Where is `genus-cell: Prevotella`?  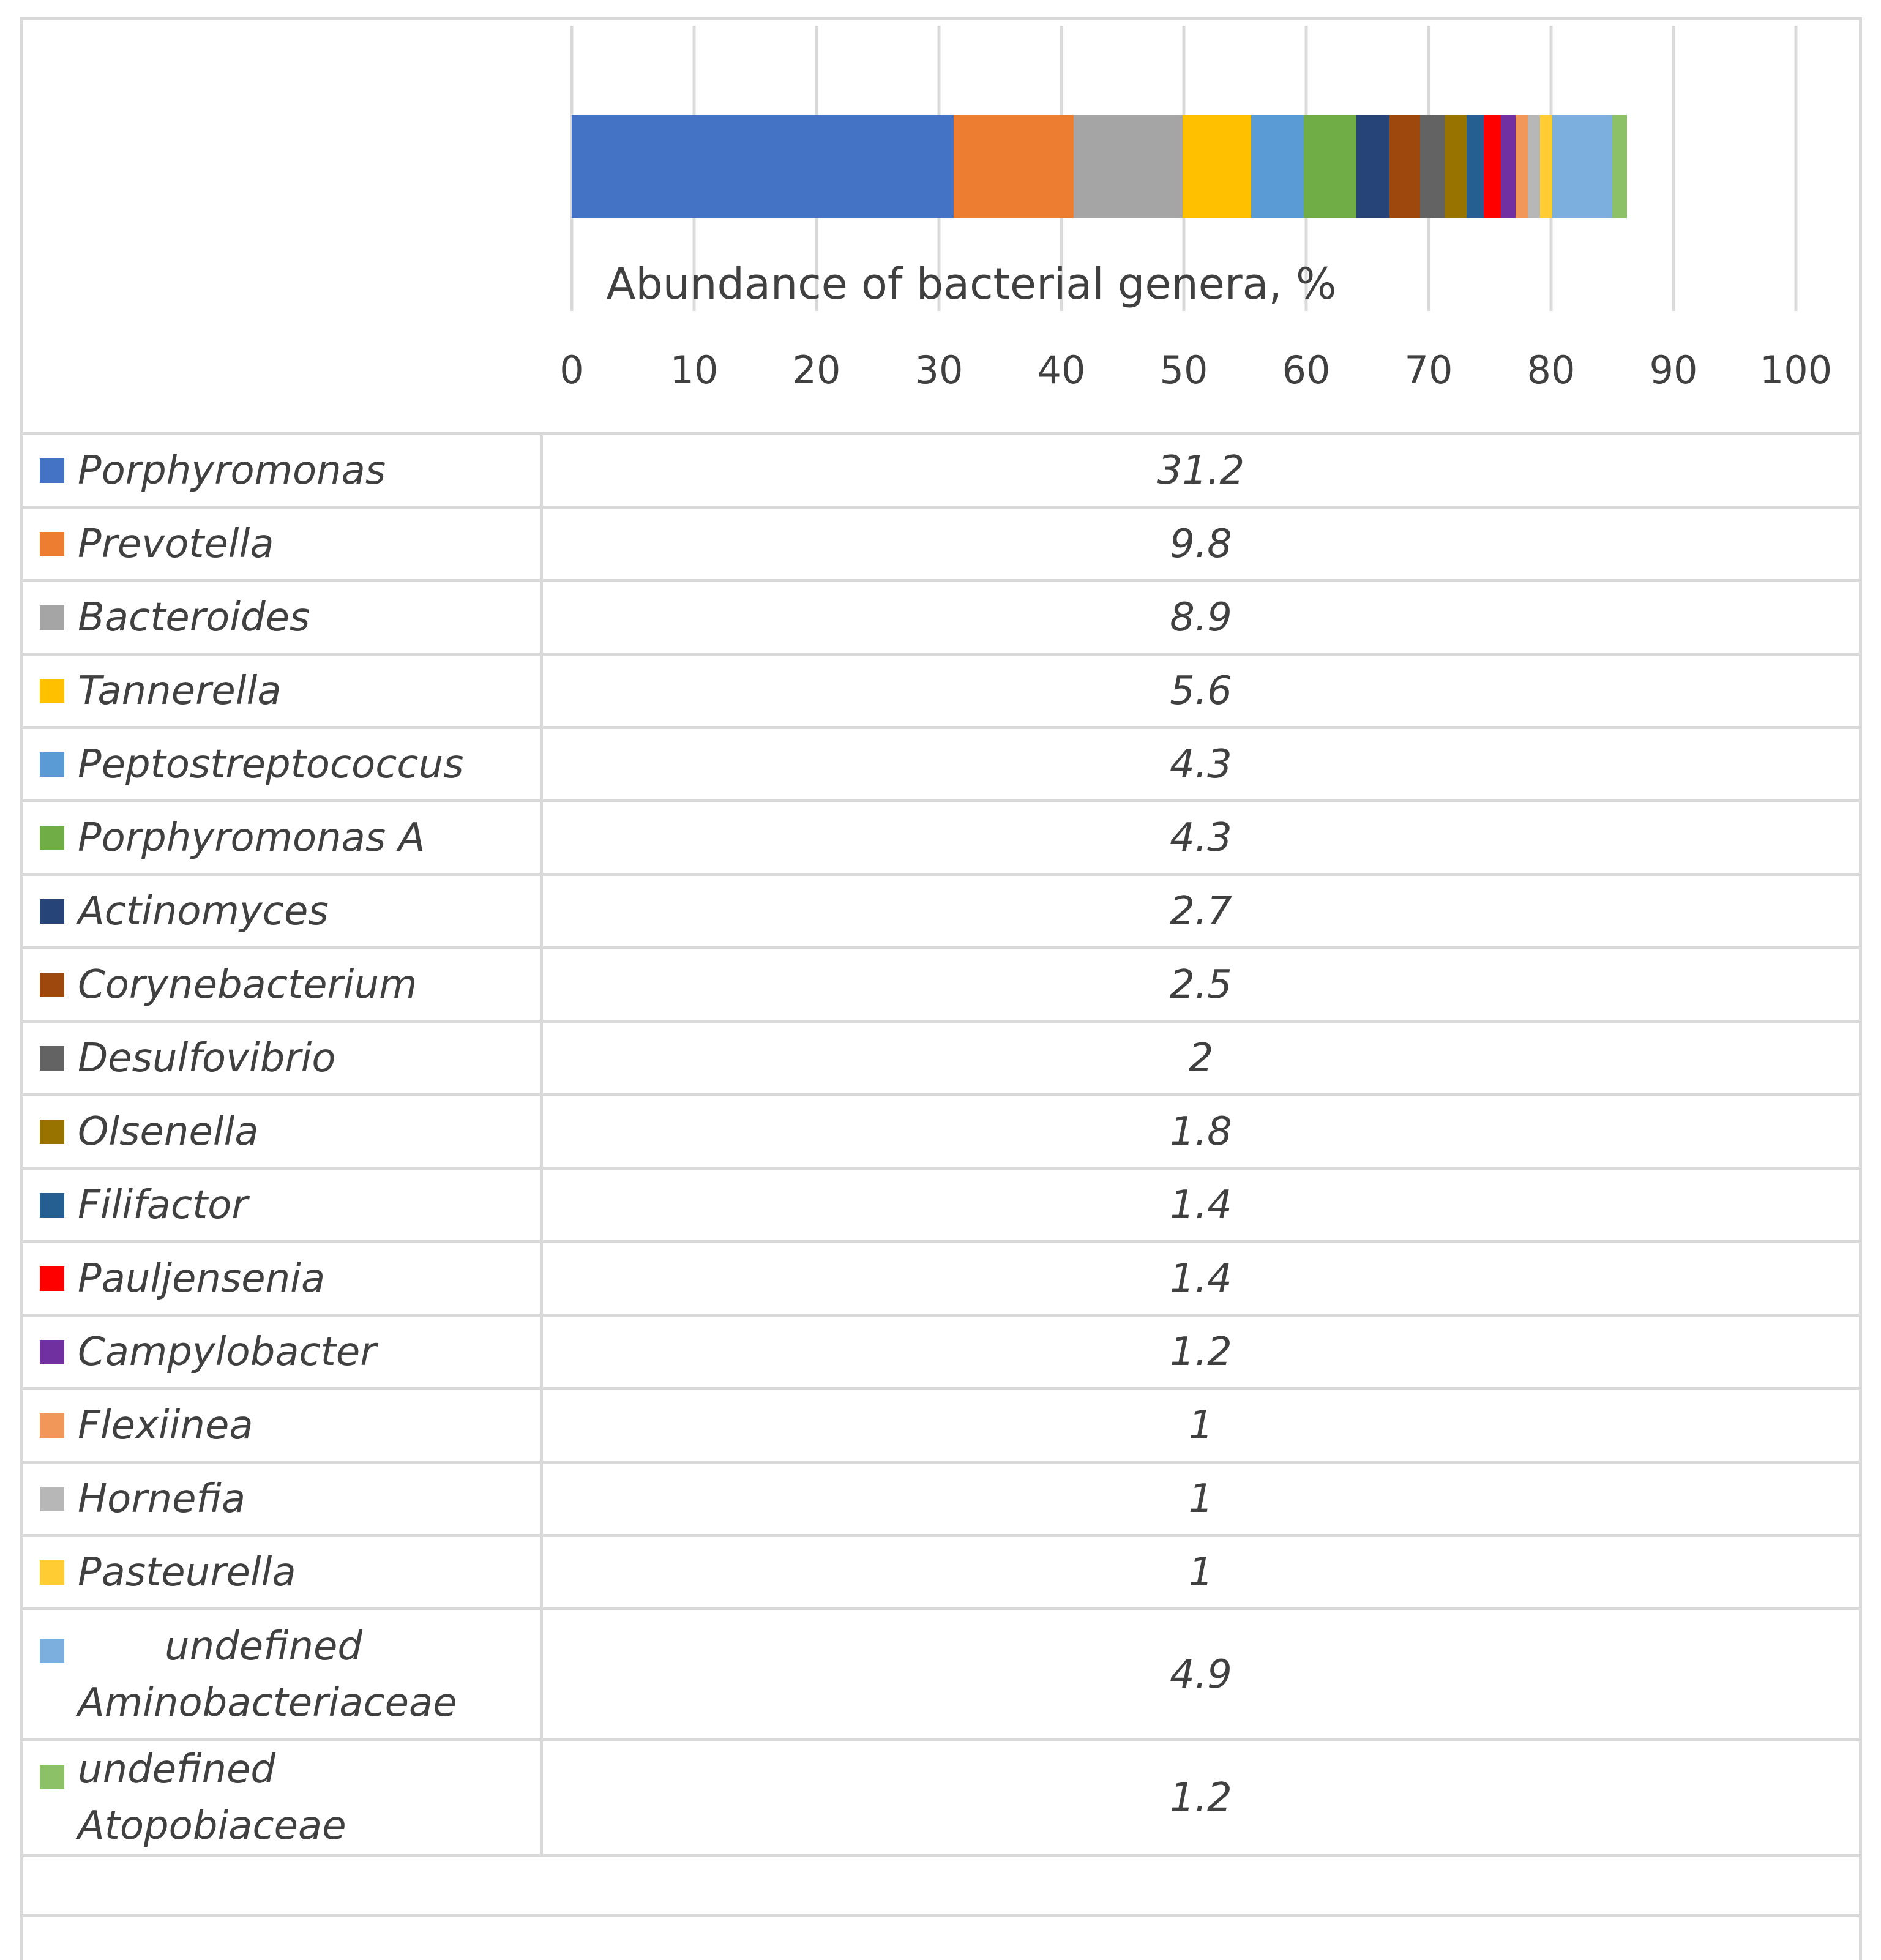
genus-cell: Prevotella is located at coordinates (281, 544).